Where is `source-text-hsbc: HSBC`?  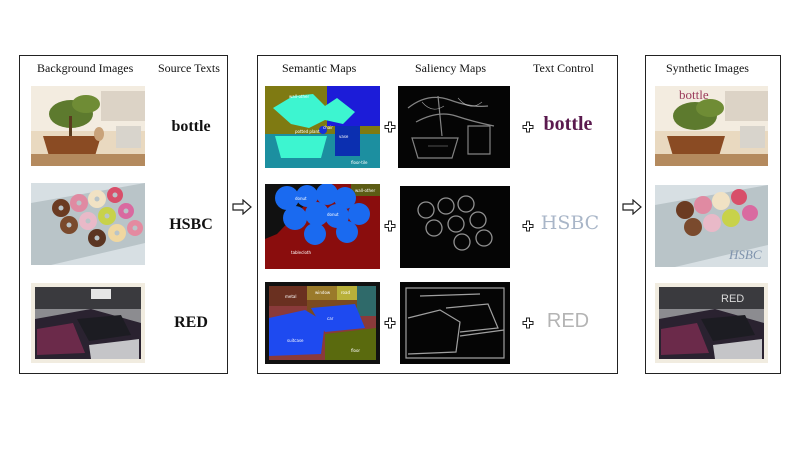
source-text-hsbc: HSBC is located at coordinates (191, 224).